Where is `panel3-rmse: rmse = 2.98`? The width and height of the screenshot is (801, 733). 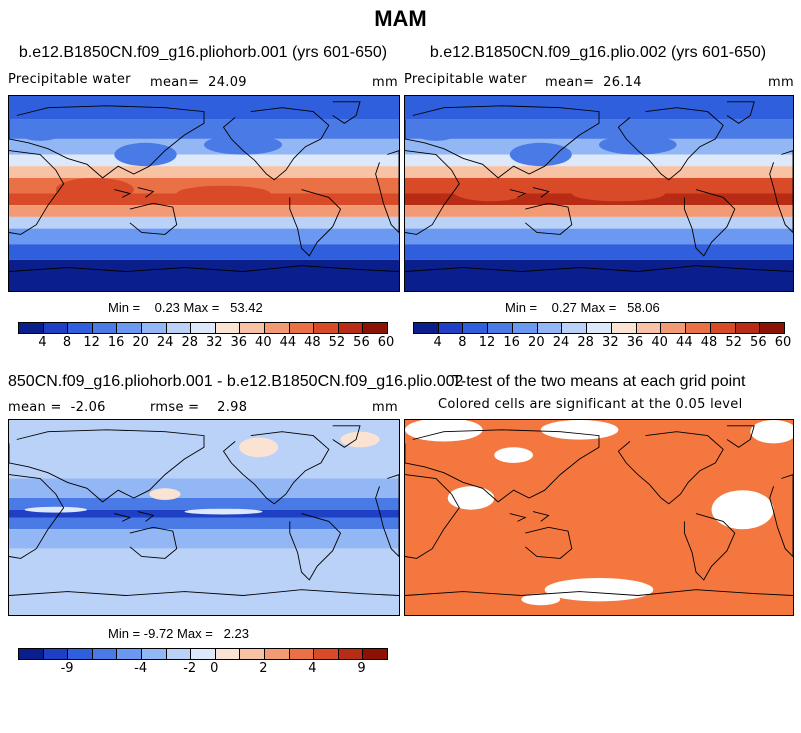 panel3-rmse: rmse = 2.98 is located at coordinates (198, 407).